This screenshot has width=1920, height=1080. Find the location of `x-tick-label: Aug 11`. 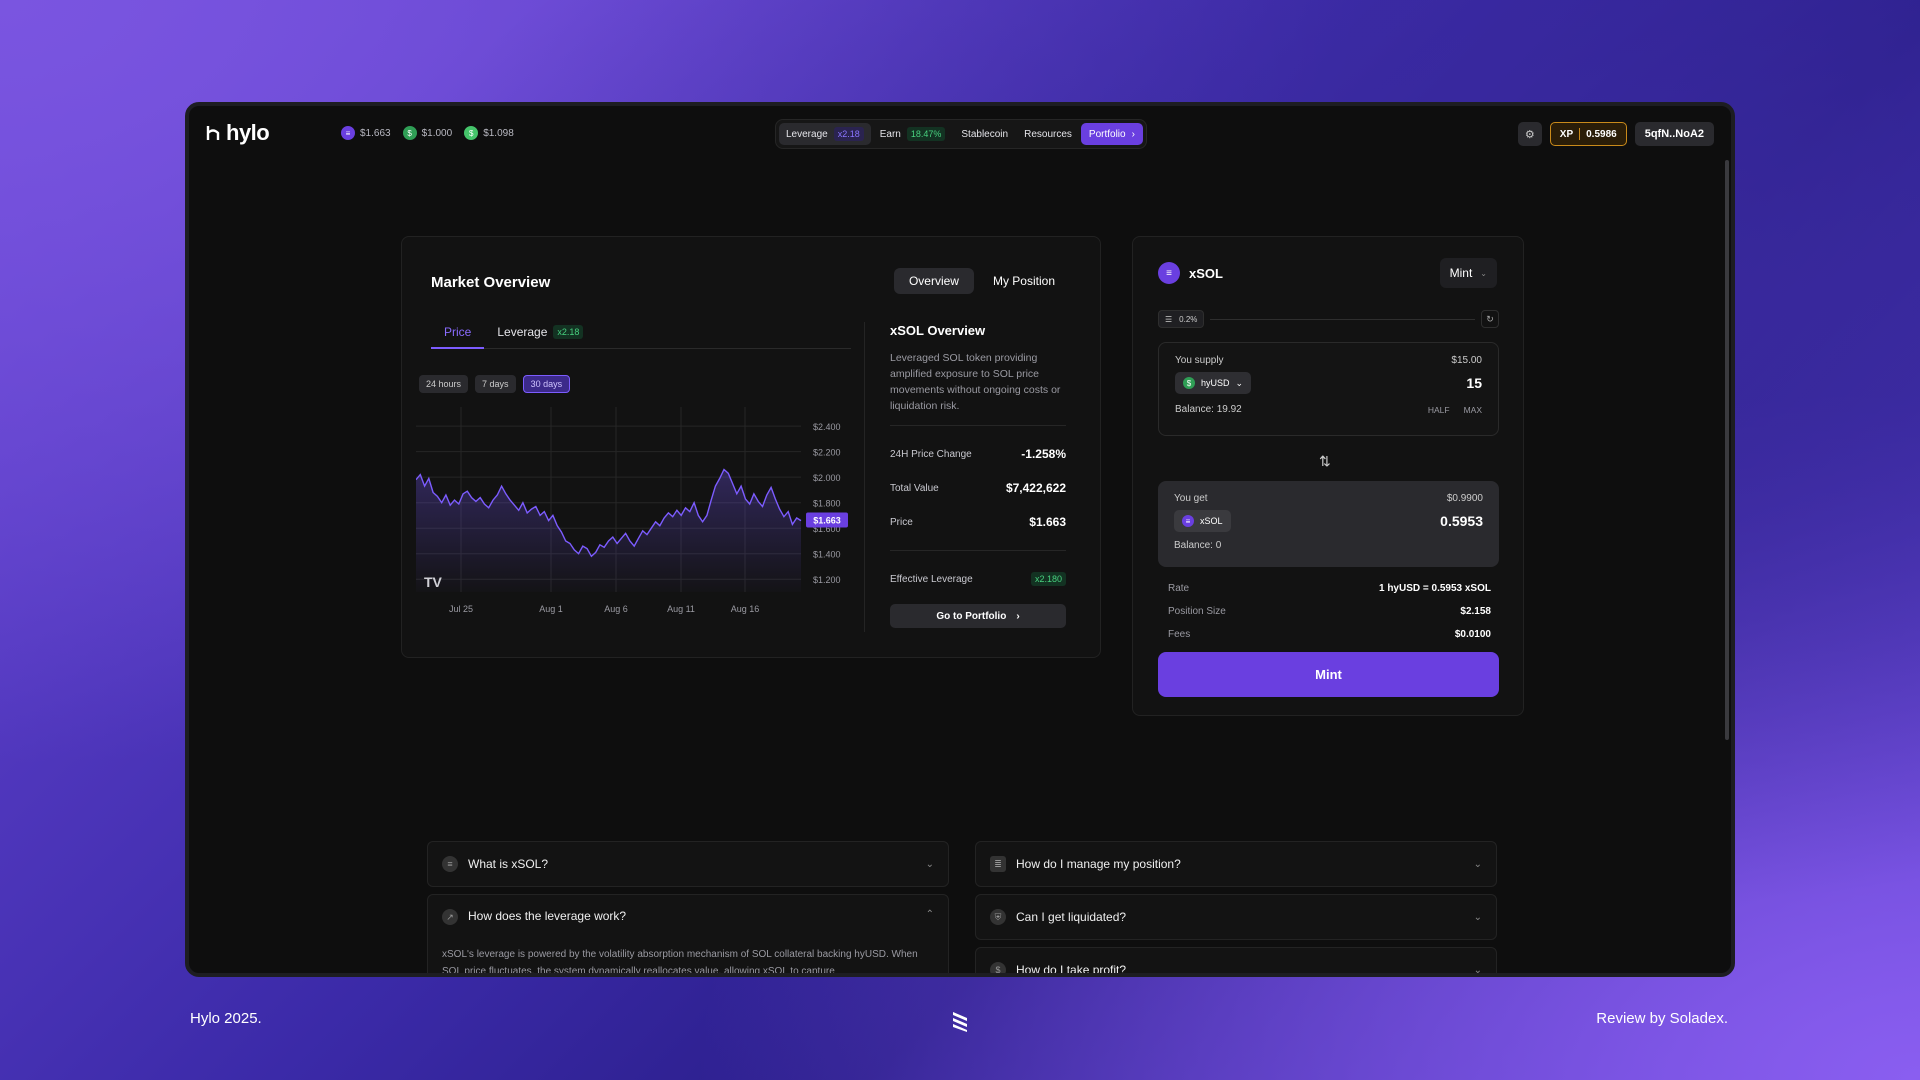

x-tick-label: Aug 11 is located at coordinates (681, 609).